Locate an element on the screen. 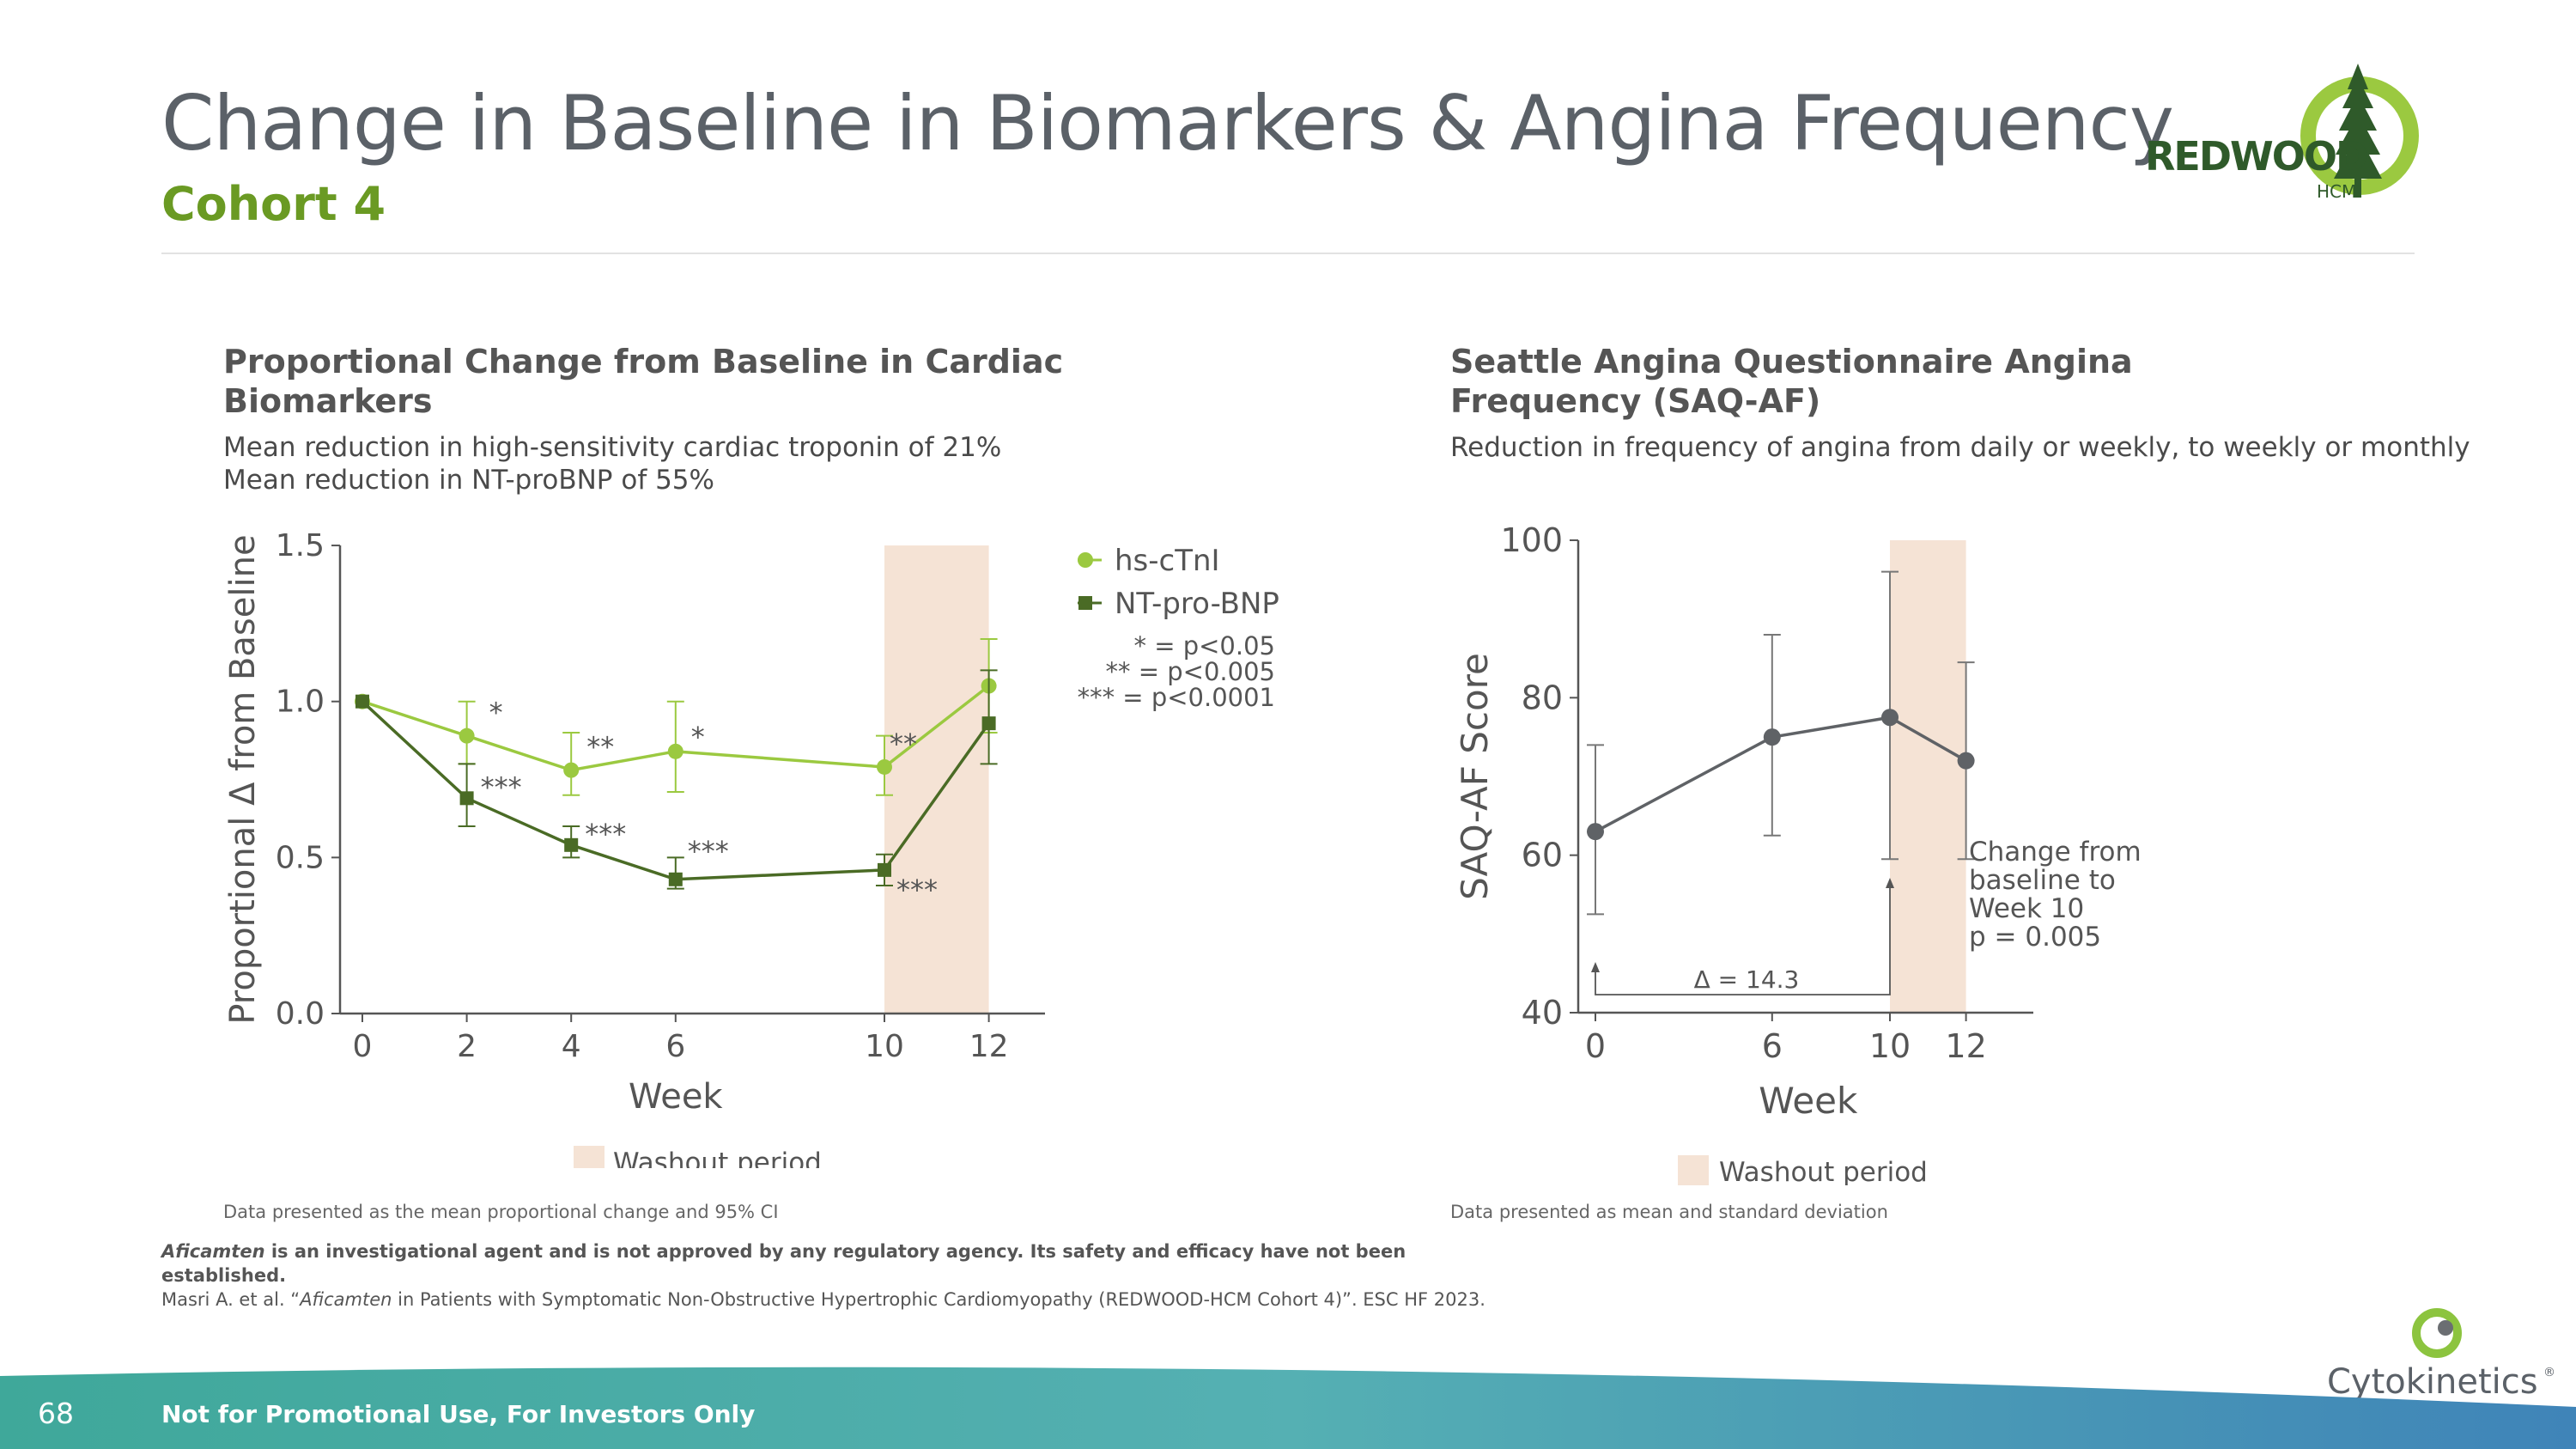  delta-bracket is located at coordinates (1743, 940).